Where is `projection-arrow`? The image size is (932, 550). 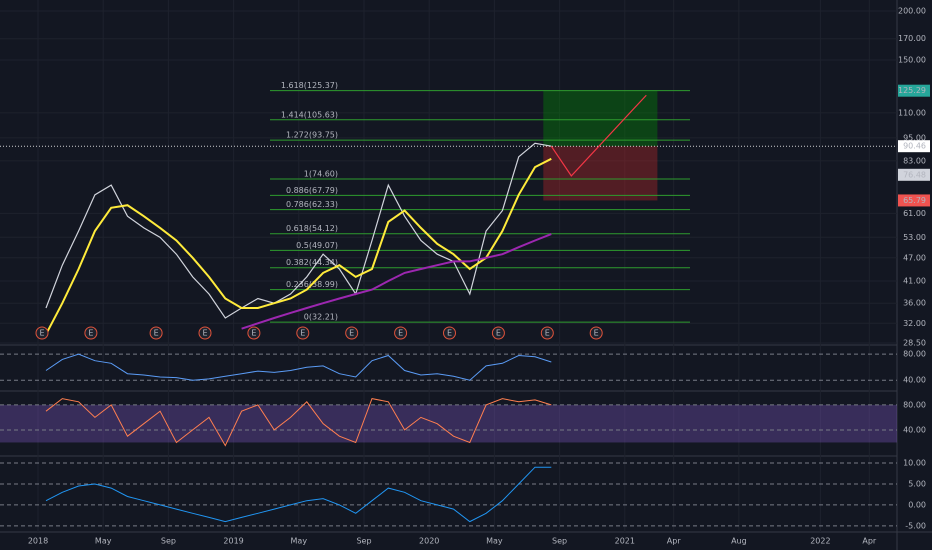 projection-arrow is located at coordinates (598, 135).